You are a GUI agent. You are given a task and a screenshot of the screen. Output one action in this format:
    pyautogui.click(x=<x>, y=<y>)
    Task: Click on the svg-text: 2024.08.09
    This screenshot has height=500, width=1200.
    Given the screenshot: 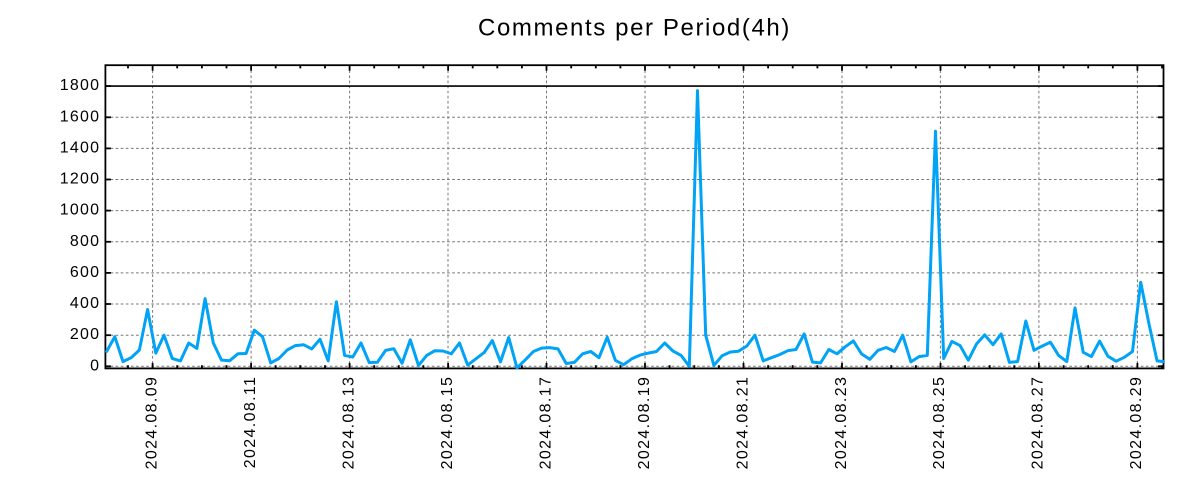 What is the action you would take?
    pyautogui.click(x=151, y=423)
    